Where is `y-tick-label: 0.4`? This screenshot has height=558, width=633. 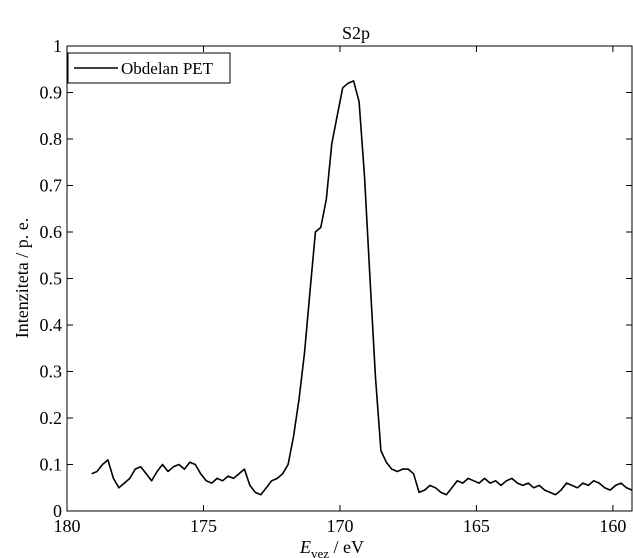 y-tick-label: 0.4 is located at coordinates (51, 325).